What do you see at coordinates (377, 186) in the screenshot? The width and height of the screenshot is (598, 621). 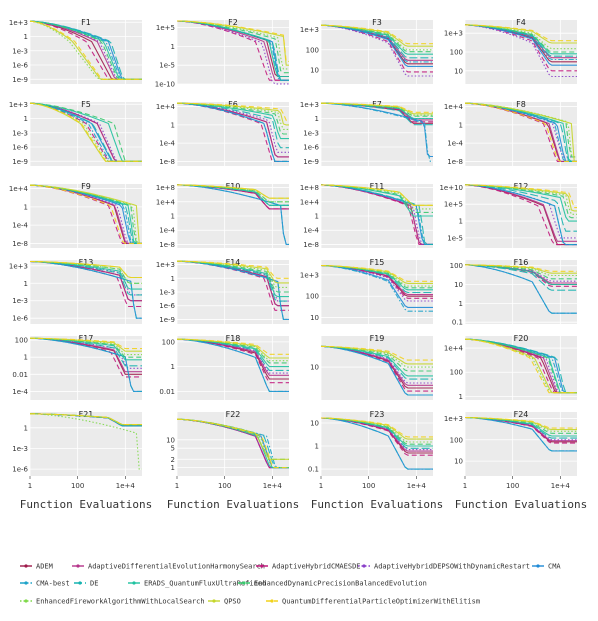 I see `panel-title: F11` at bounding box center [377, 186].